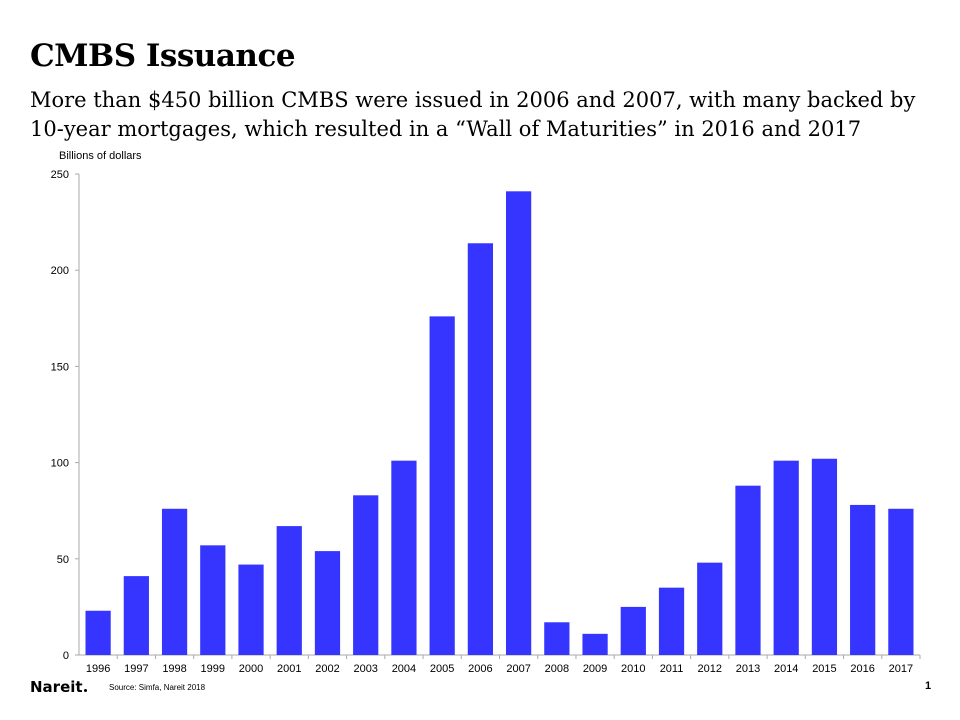 Image resolution: width=960 pixels, height=720 pixels. I want to click on y-tick-label: 100, so click(60, 464).